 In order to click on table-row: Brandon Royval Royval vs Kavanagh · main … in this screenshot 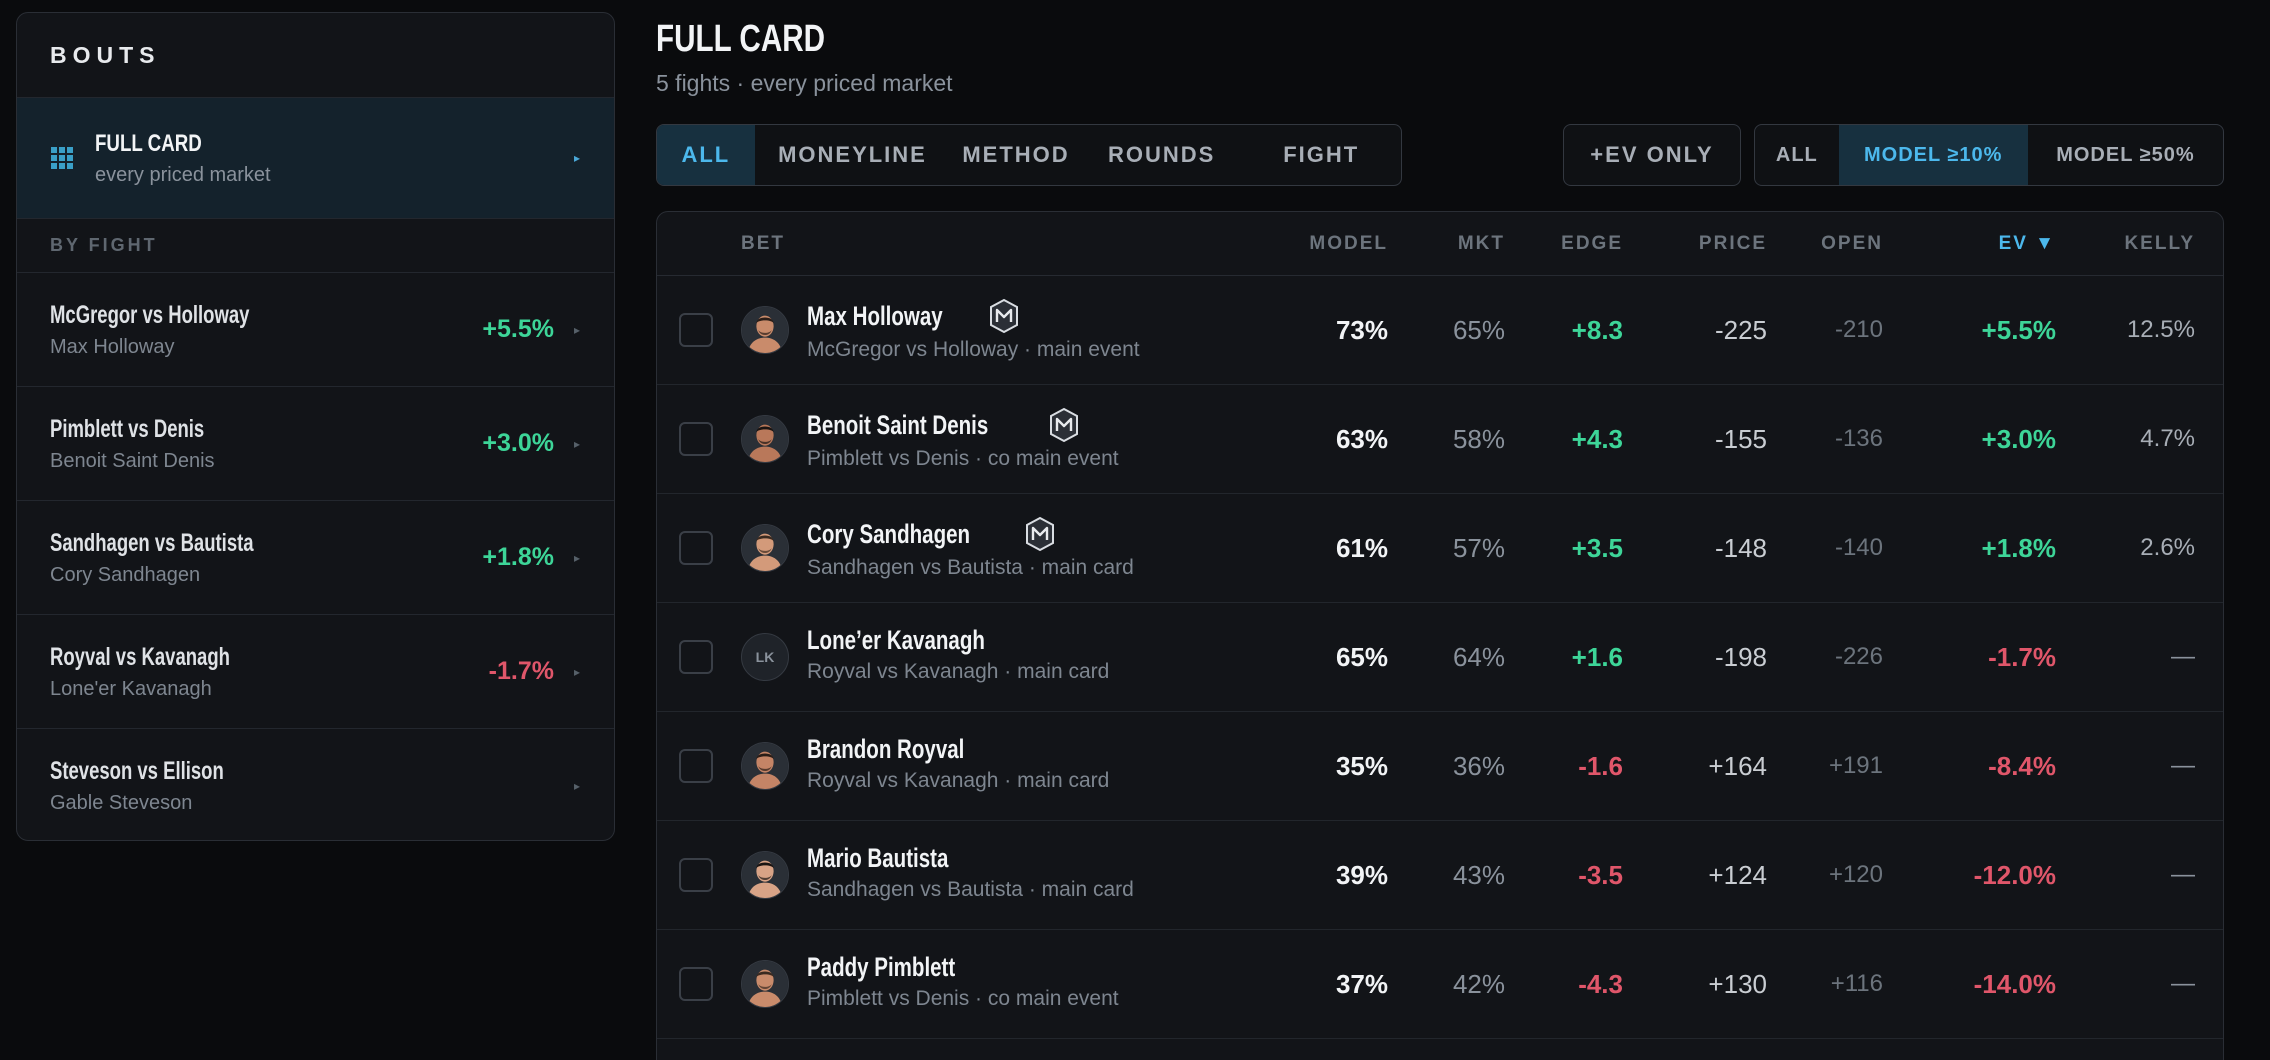, I will do `click(1440, 766)`.